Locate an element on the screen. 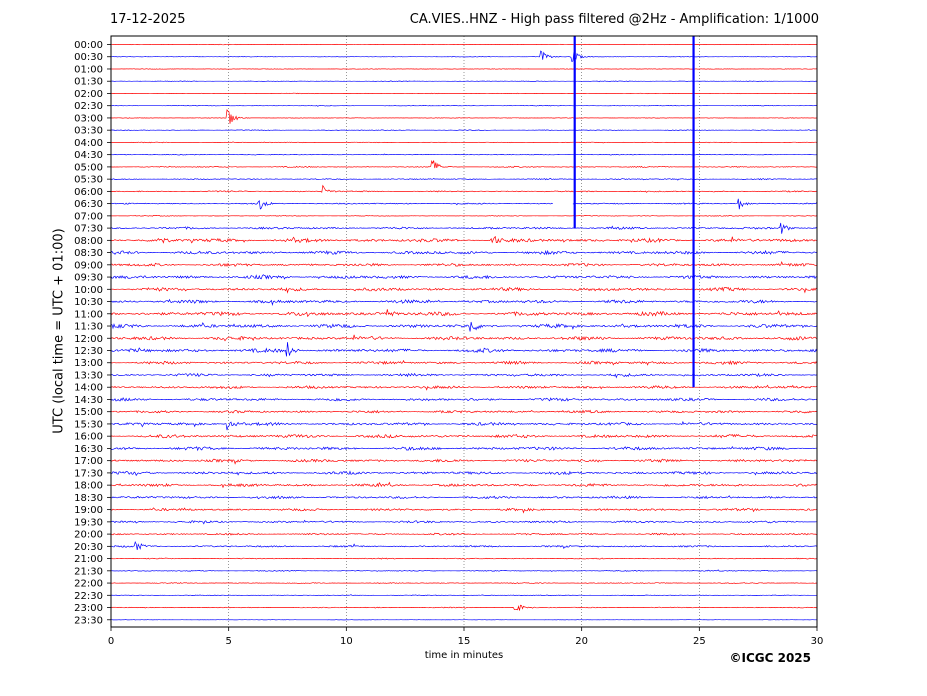 This screenshot has width=927, height=696. y-tick-label: 03:30 is located at coordinates (88, 131).